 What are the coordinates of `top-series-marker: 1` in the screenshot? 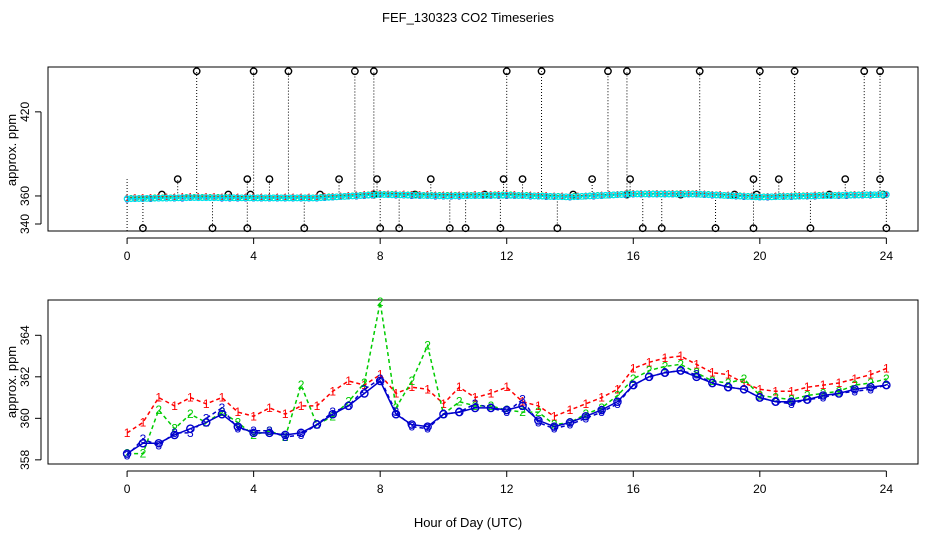 It's located at (190, 196).